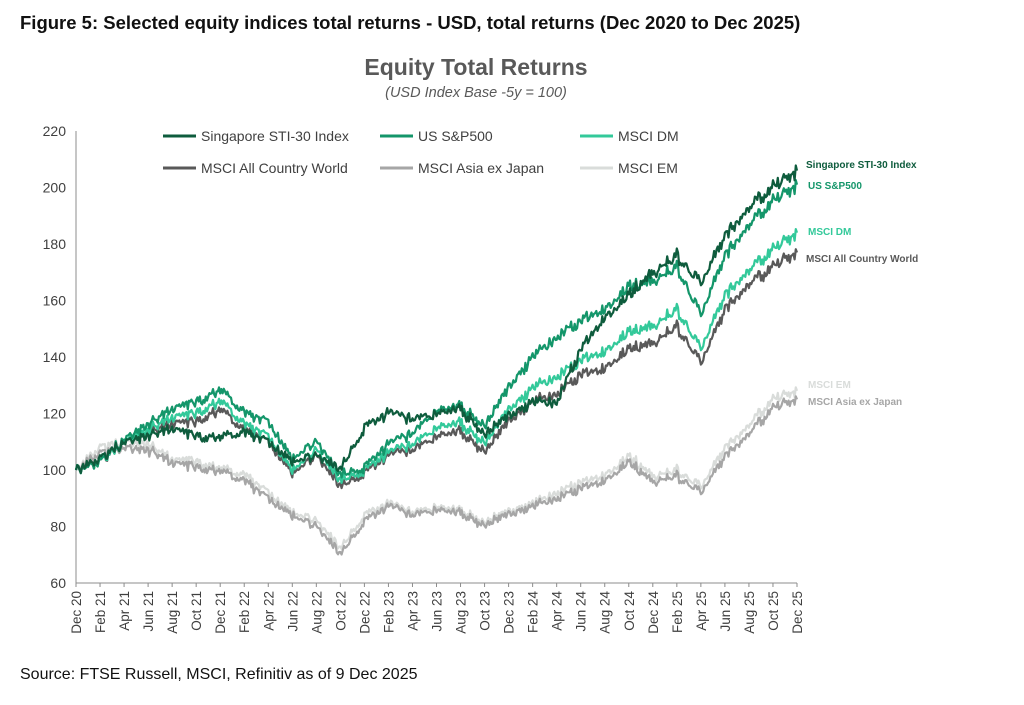  I want to click on x-tick-label: Feb 25, so click(677, 612).